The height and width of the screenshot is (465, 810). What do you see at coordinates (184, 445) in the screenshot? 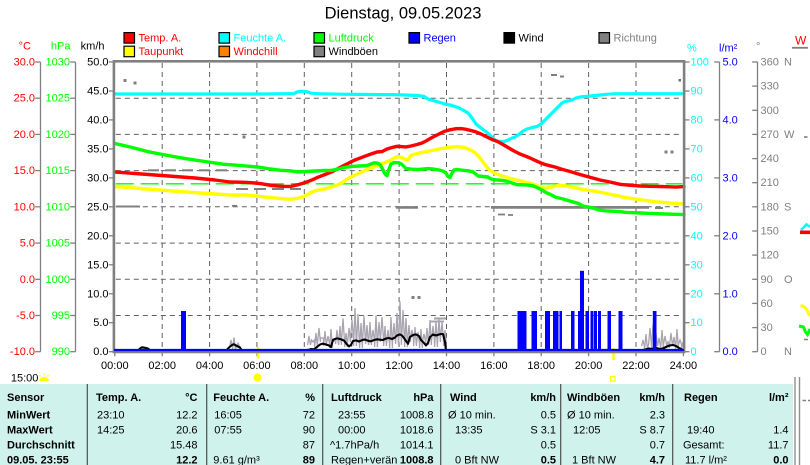
I see `svg-text: 15.48` at bounding box center [184, 445].